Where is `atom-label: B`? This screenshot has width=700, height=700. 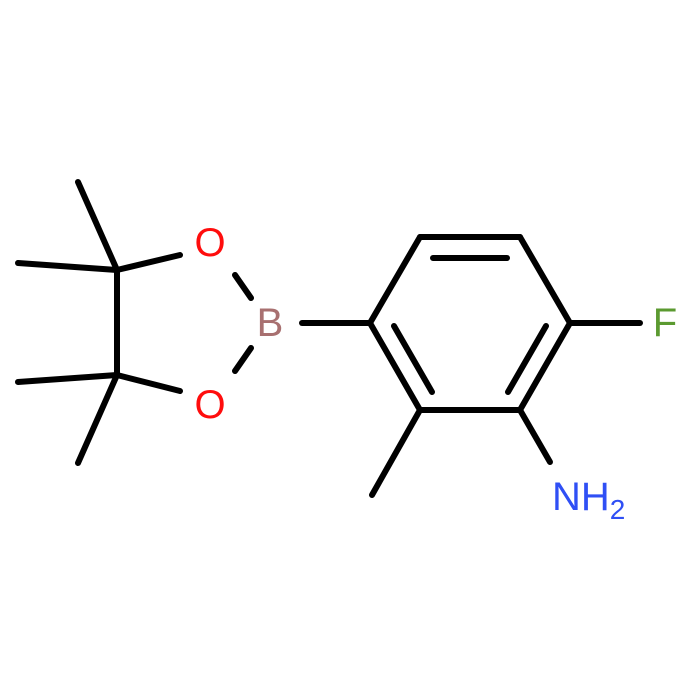 atom-label: B is located at coordinates (270, 323).